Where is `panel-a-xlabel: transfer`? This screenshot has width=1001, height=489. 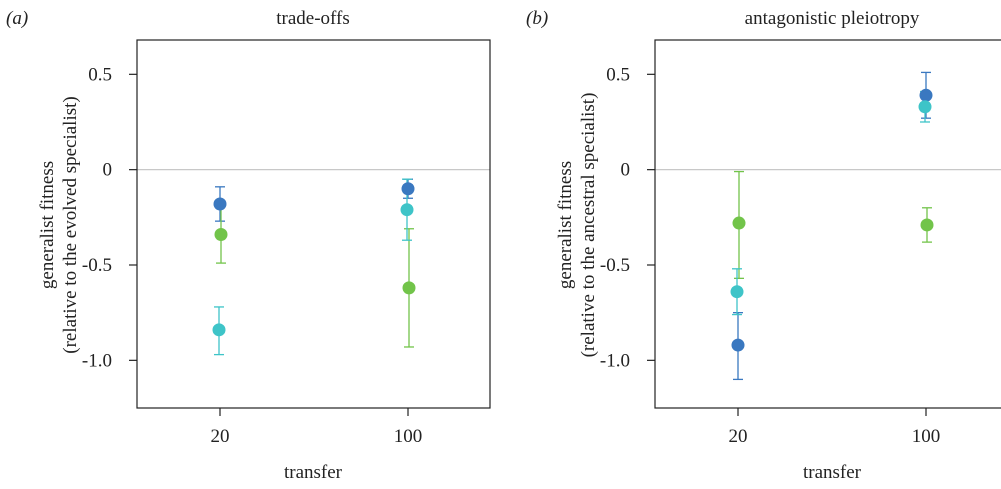
panel-a-xlabel: transfer is located at coordinates (313, 472).